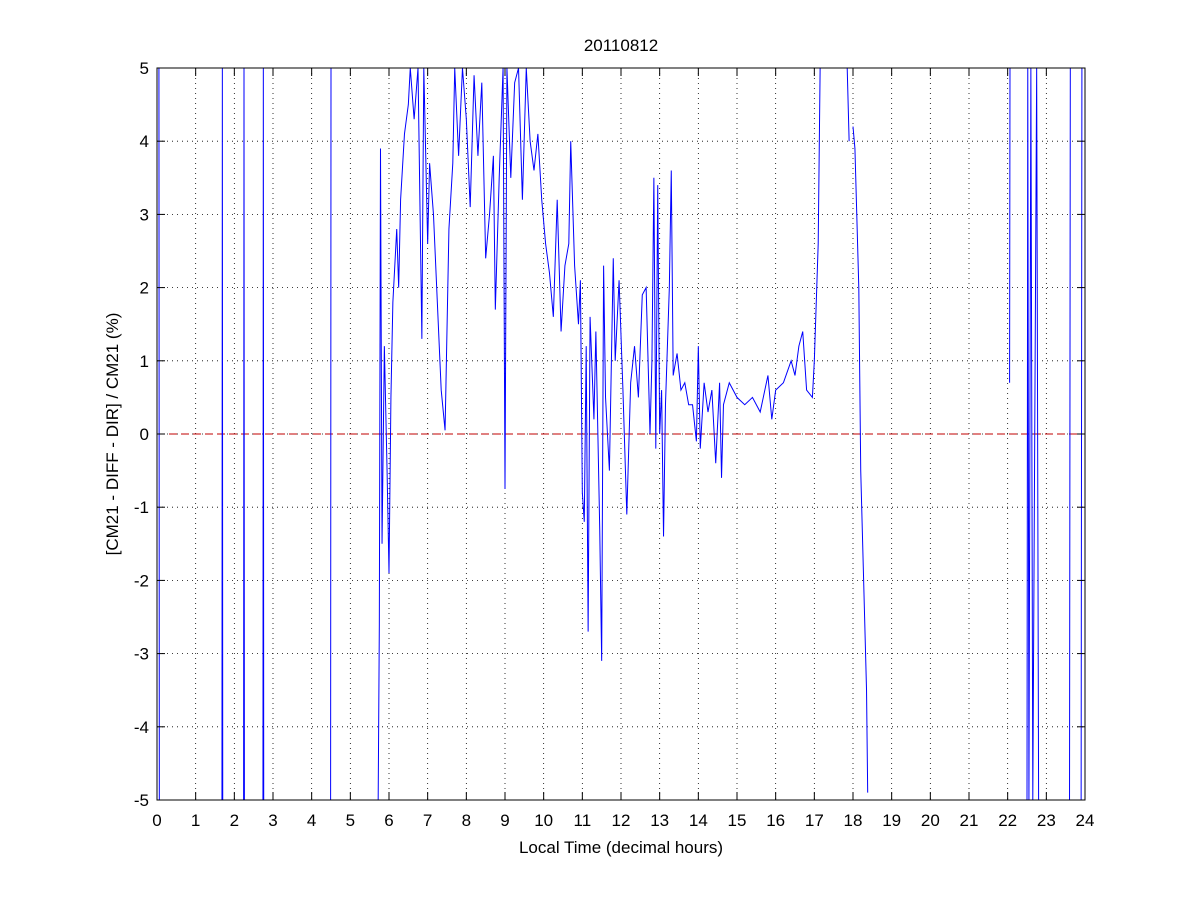 The height and width of the screenshot is (900, 1200). Describe the element at coordinates (141, 507) in the screenshot. I see `y-tick-label: -1` at that location.